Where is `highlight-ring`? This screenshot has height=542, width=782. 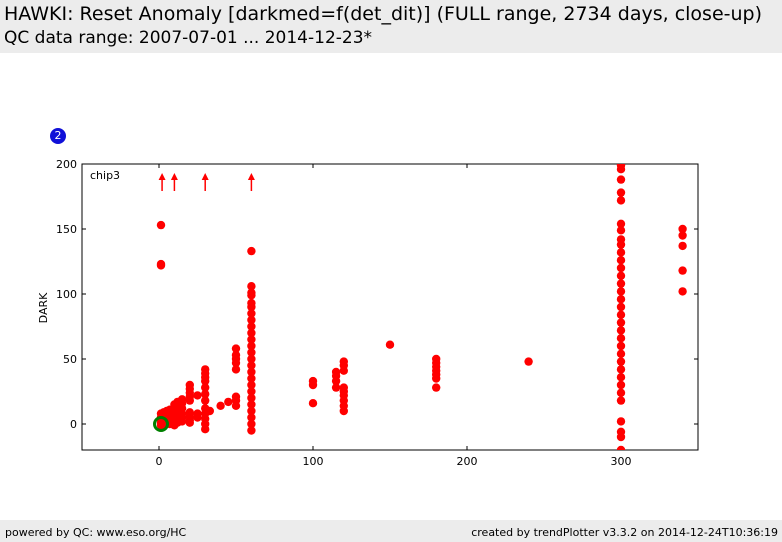
highlight-ring is located at coordinates (161, 424).